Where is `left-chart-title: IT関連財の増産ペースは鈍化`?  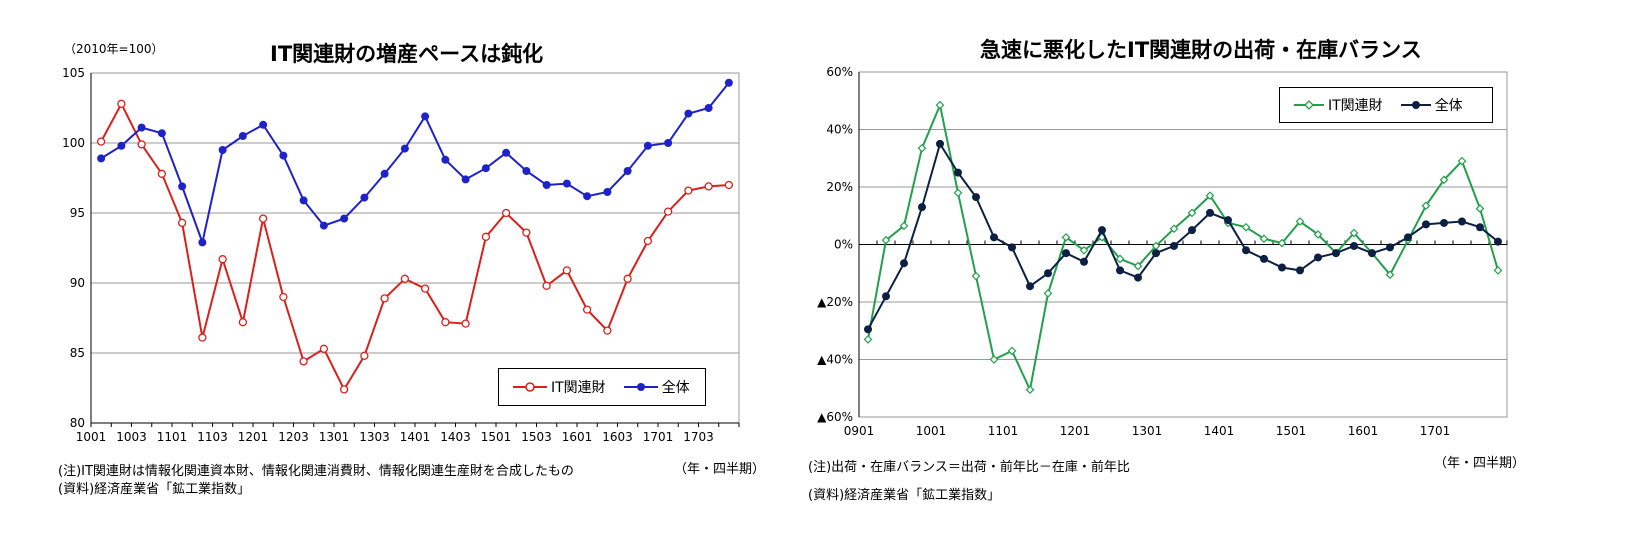 left-chart-title: IT関連財の増産ペースは鈍化 is located at coordinates (407, 54).